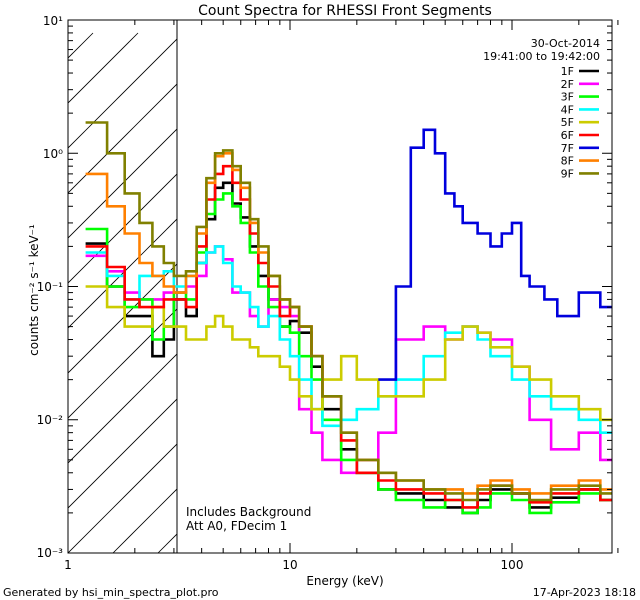  What do you see at coordinates (34, 290) in the screenshot?
I see `y-axis-label: counts cm⁻² s⁻¹ keV⁻¹` at bounding box center [34, 290].